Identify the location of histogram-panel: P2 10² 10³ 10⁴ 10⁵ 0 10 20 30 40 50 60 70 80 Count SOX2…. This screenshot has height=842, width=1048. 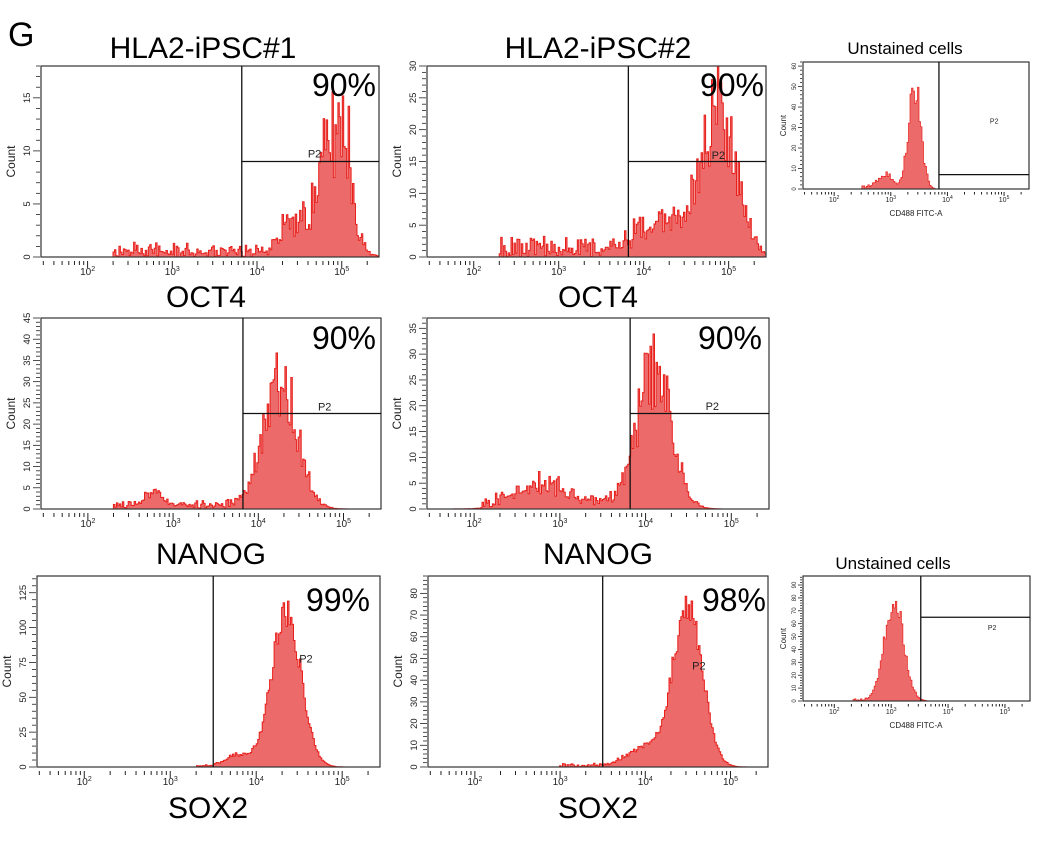
(580, 700).